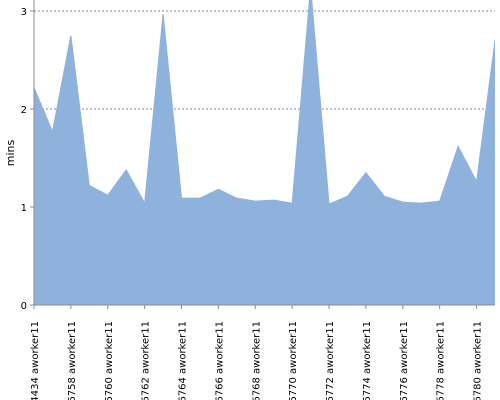  Describe the element at coordinates (24, 12) in the screenshot. I see `y-tick-label: 3` at that location.